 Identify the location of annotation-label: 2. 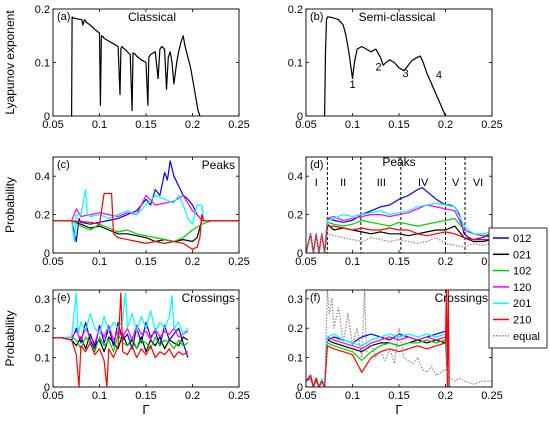
(378, 68).